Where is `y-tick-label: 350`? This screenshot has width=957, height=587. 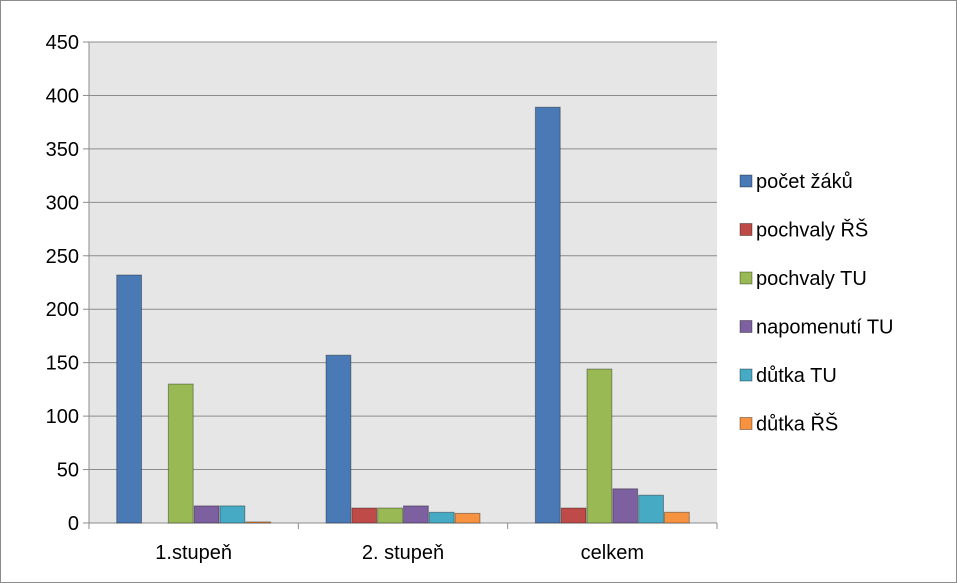 y-tick-label: 350 is located at coordinates (62, 150).